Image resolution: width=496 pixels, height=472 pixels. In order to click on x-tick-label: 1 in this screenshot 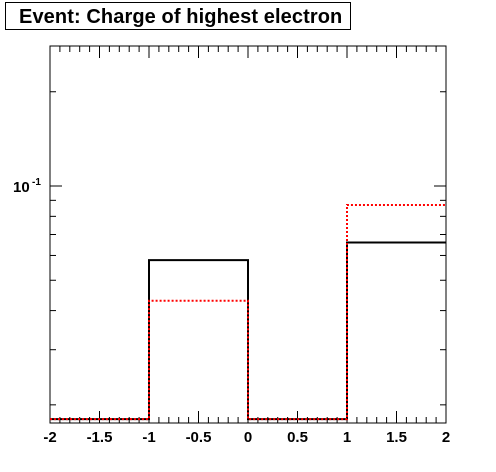, I will do `click(347, 437)`.